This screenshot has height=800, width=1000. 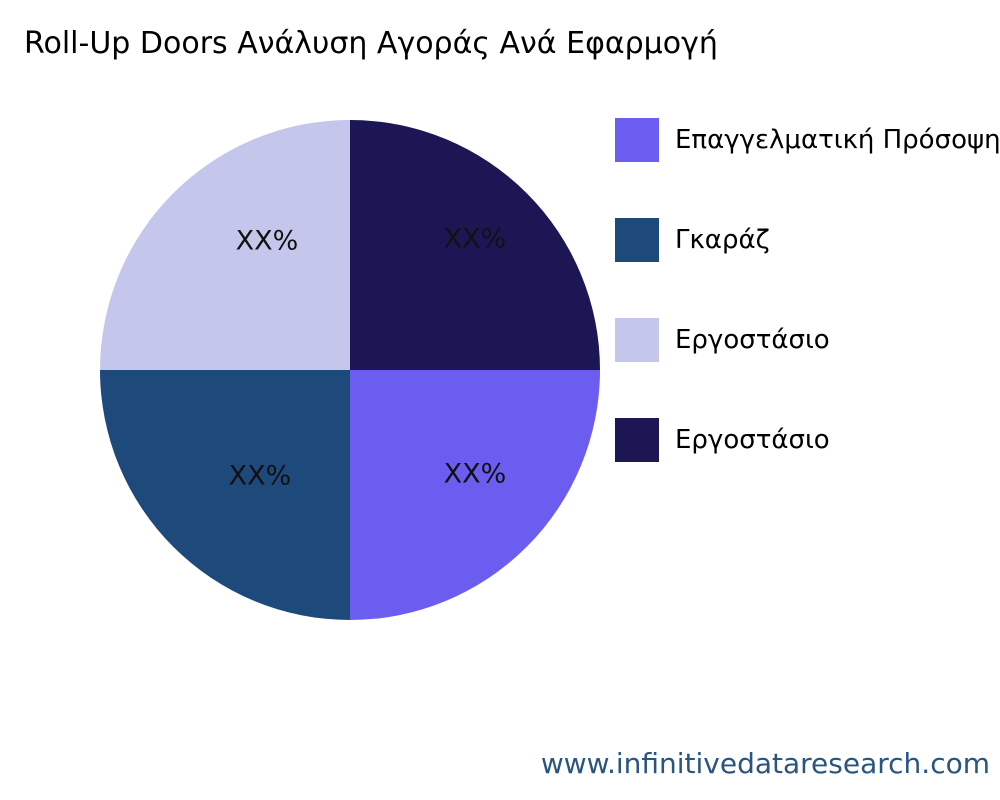 I want to click on pie-slice-label-top-left: XX%, so click(x=267, y=241).